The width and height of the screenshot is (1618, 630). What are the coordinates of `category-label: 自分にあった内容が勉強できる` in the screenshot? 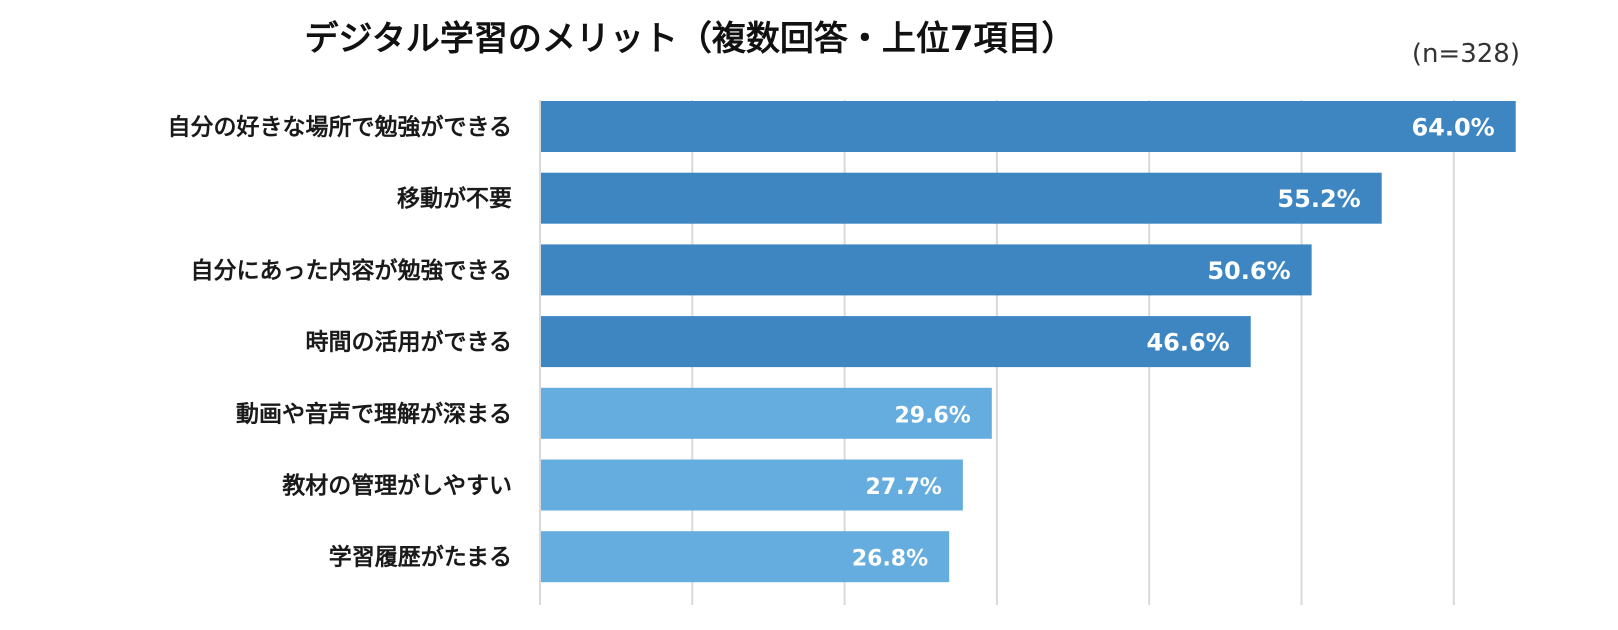 It's located at (351, 270).